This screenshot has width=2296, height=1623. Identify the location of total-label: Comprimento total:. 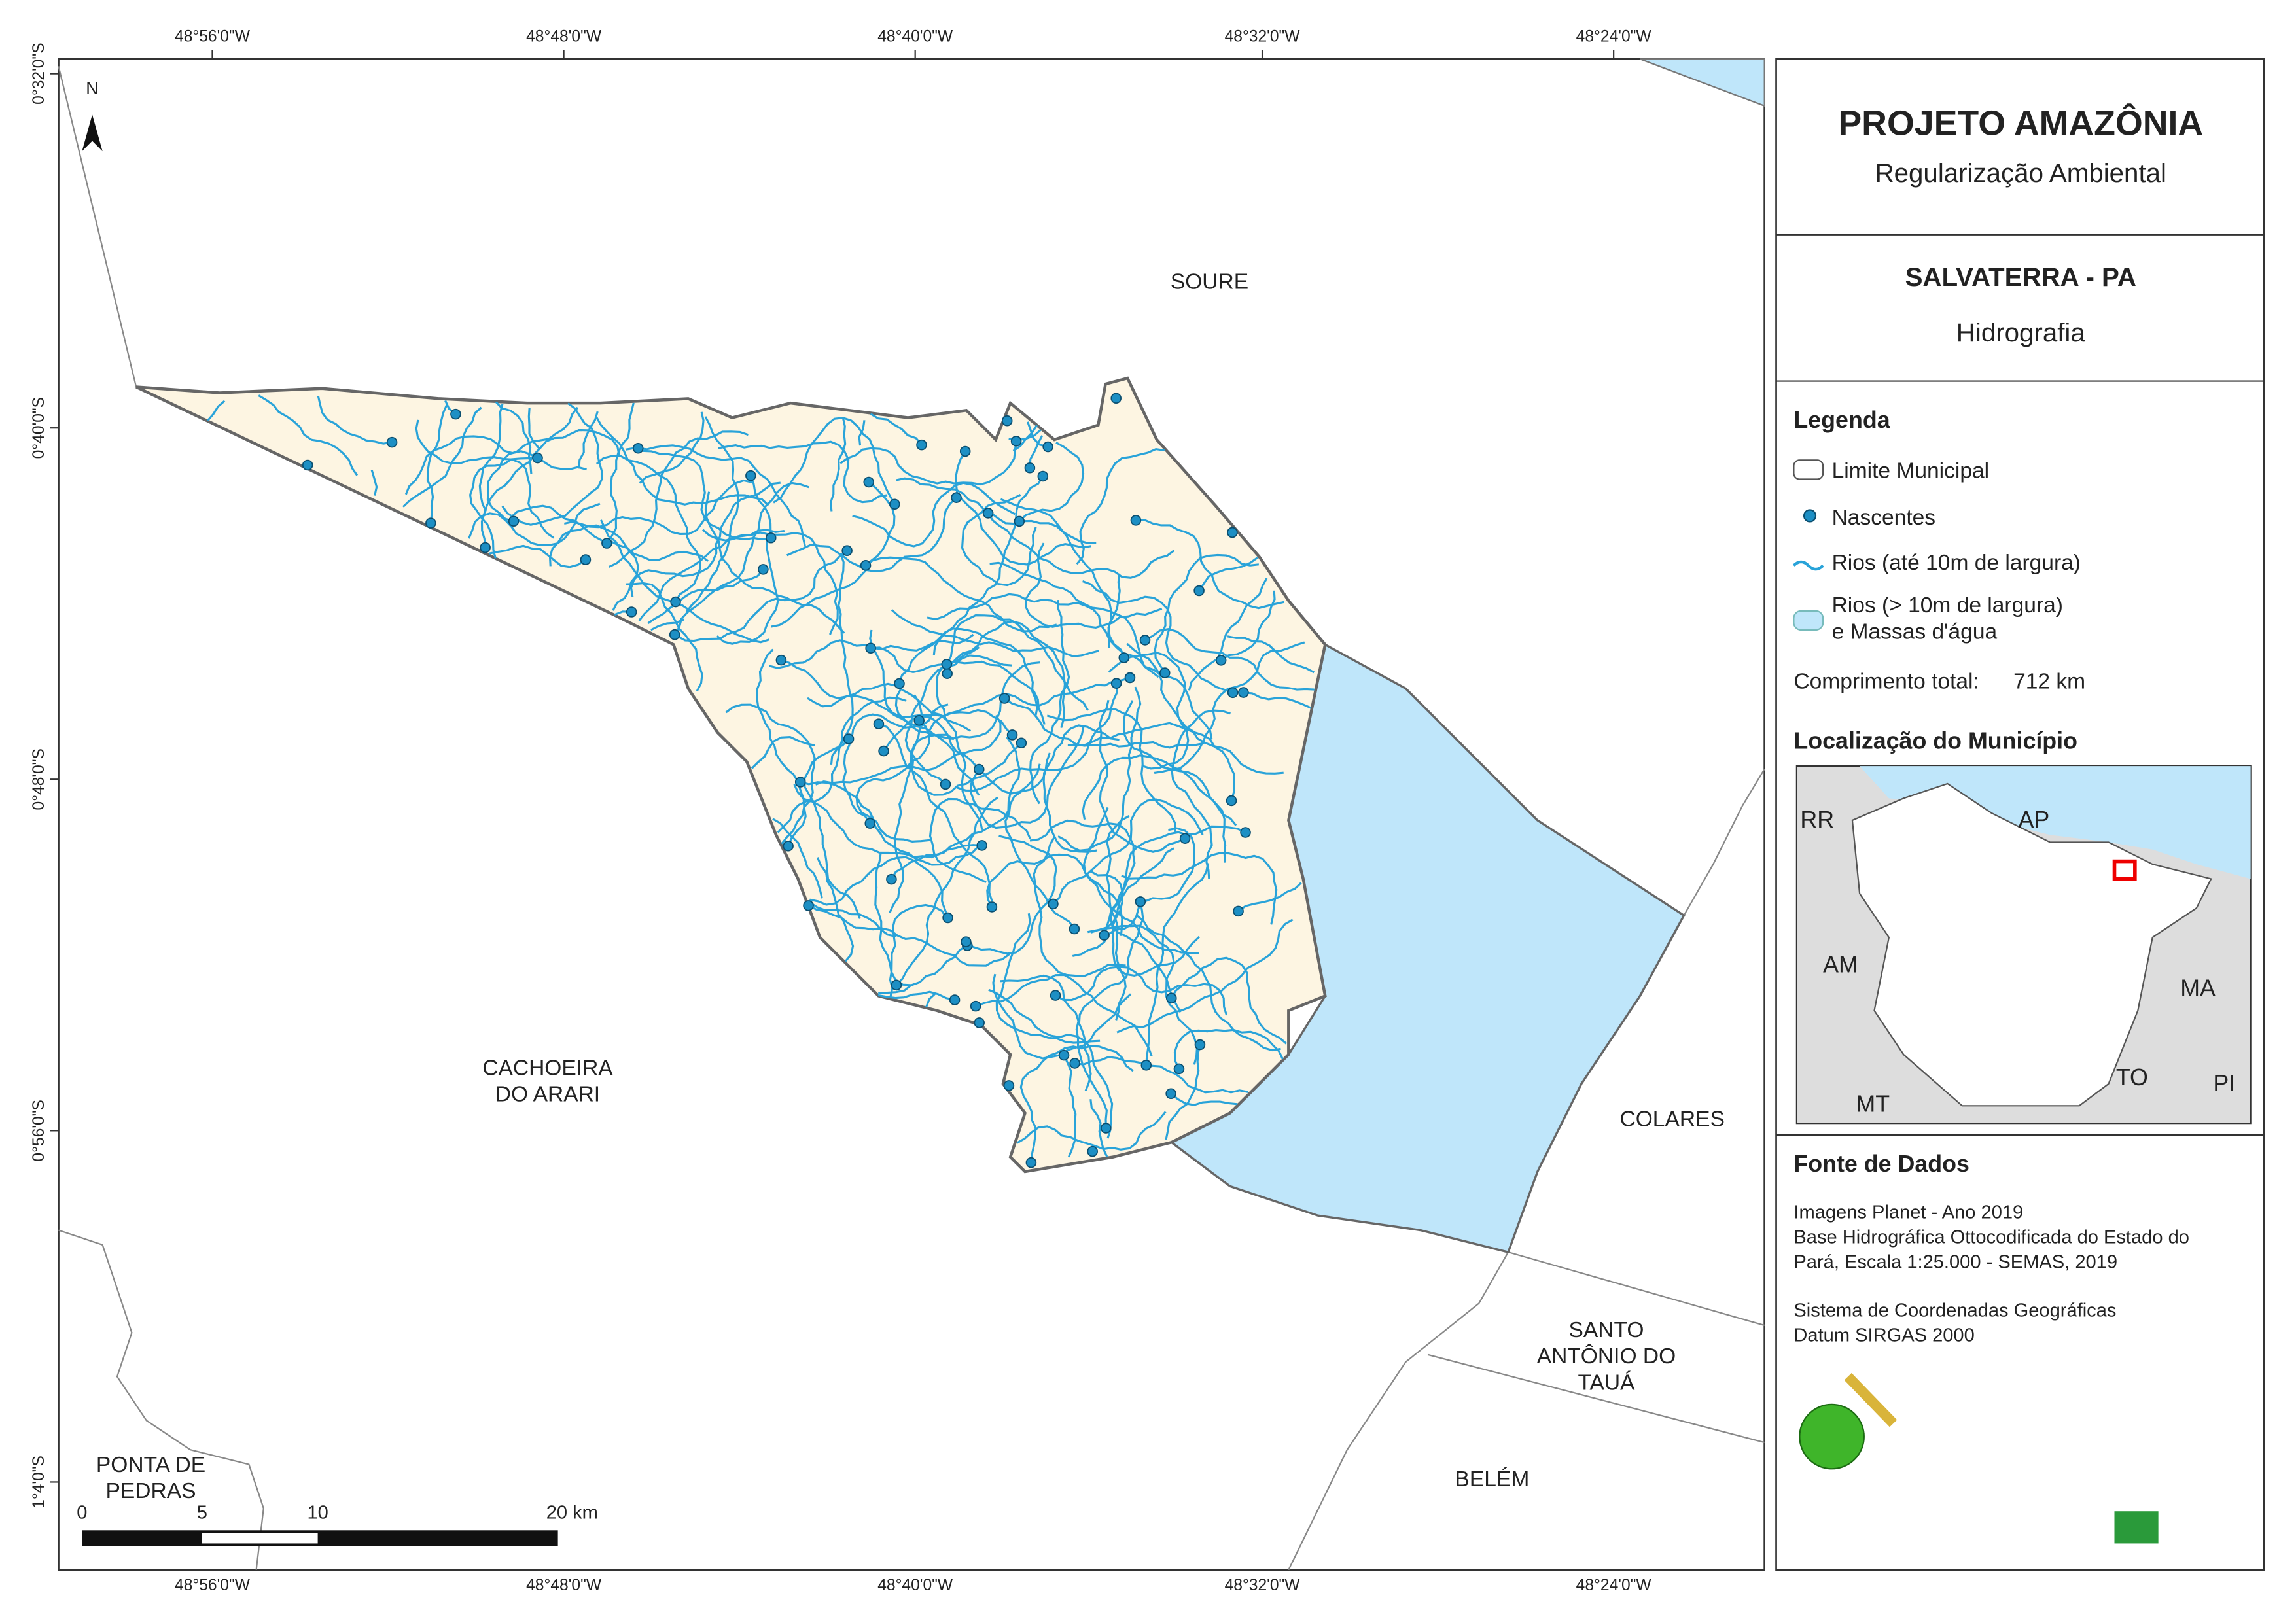
(1886, 682).